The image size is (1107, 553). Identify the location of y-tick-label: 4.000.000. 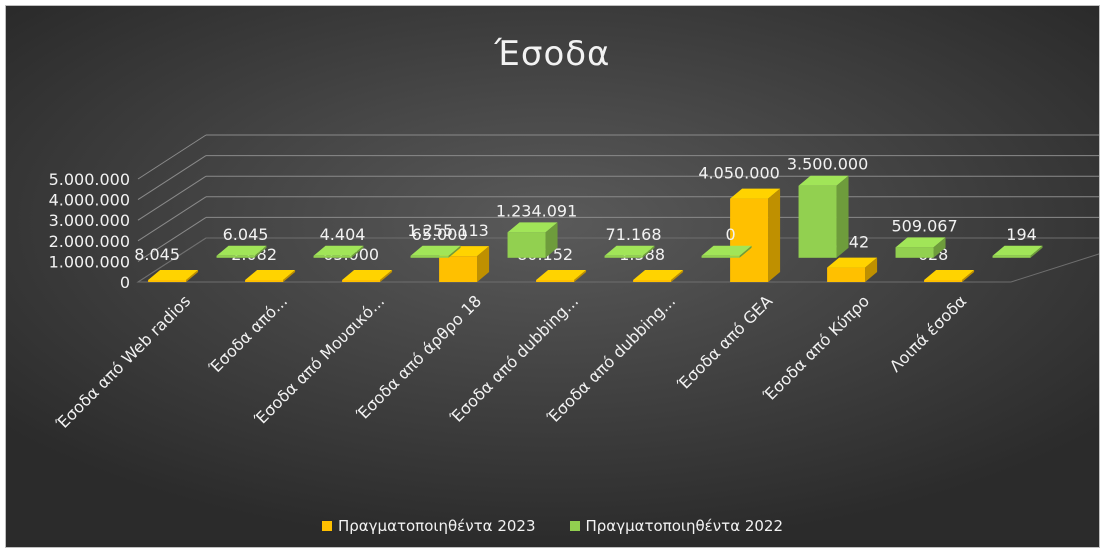
(89, 200).